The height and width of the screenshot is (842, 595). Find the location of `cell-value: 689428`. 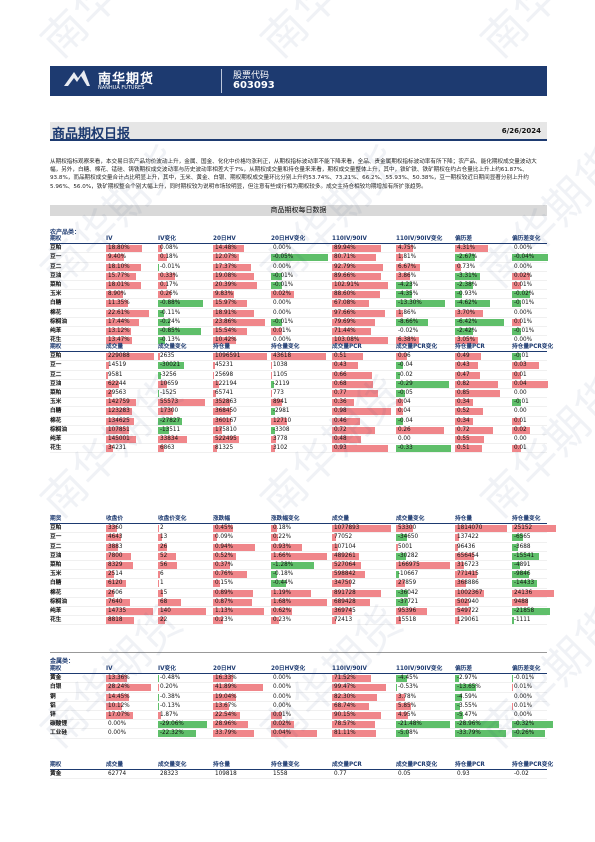

cell-value: 689428 is located at coordinates (345, 601).